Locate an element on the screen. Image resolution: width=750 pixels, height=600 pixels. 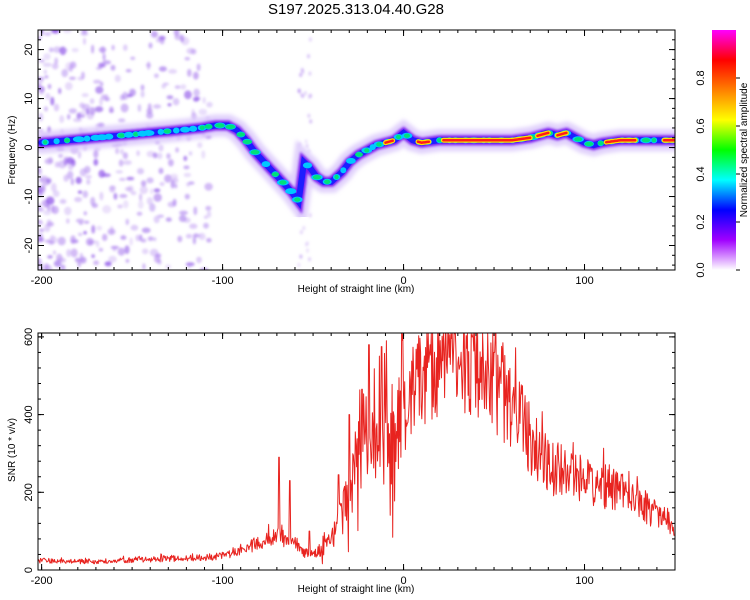
snr-y-axis-label: SNR (10 * v/v) is located at coordinates (12, 450).